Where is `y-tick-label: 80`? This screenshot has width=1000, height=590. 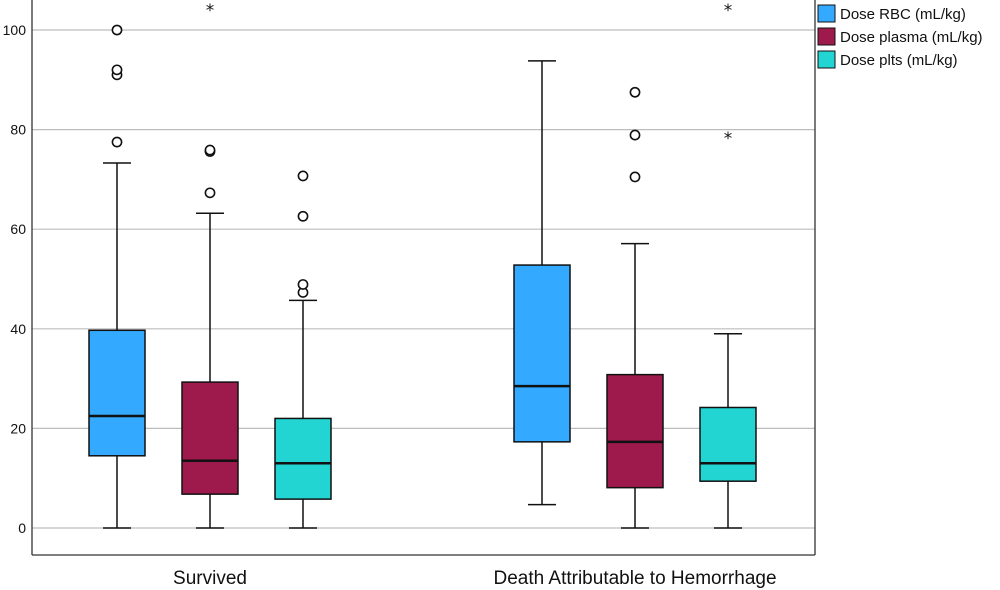 y-tick-label: 80 is located at coordinates (18, 130).